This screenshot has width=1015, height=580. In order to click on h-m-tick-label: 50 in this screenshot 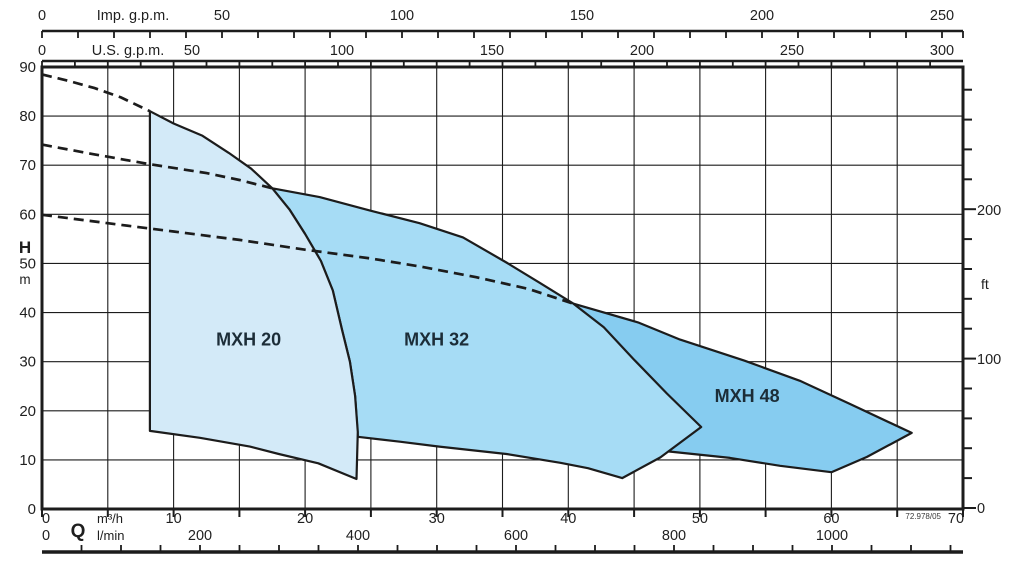, I will do `click(27, 263)`.